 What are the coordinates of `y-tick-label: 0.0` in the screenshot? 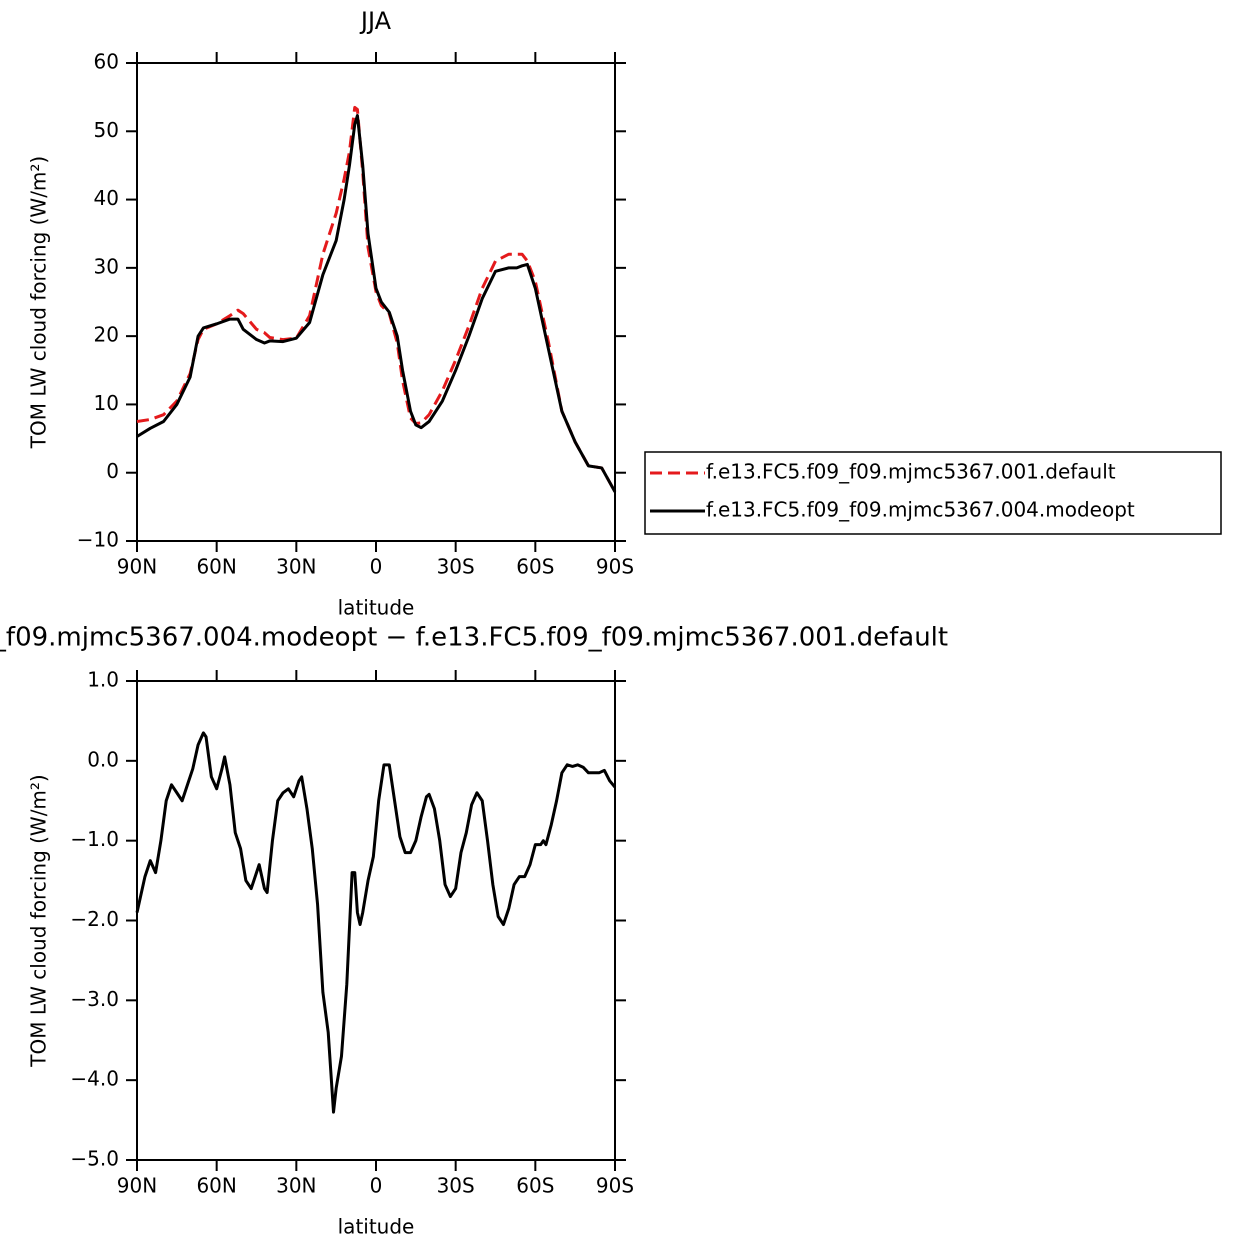 It's located at (103, 759).